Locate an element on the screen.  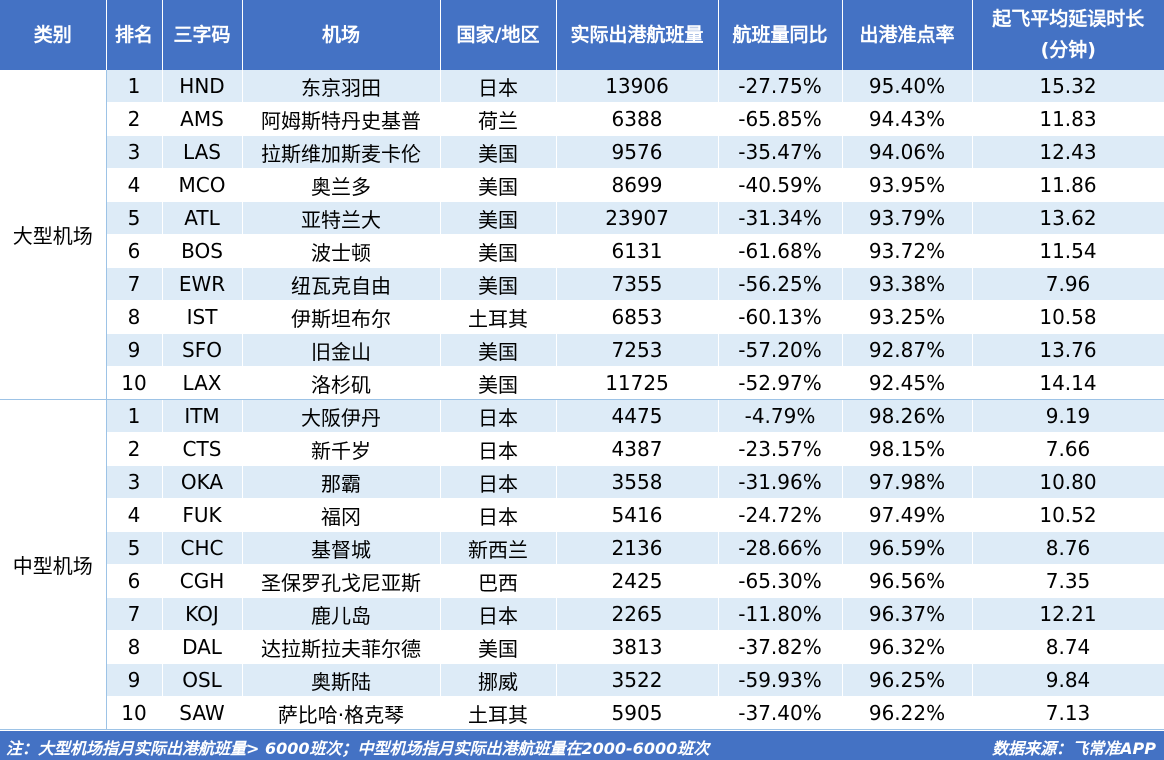
country-cell: 巴西 is located at coordinates (498, 581).